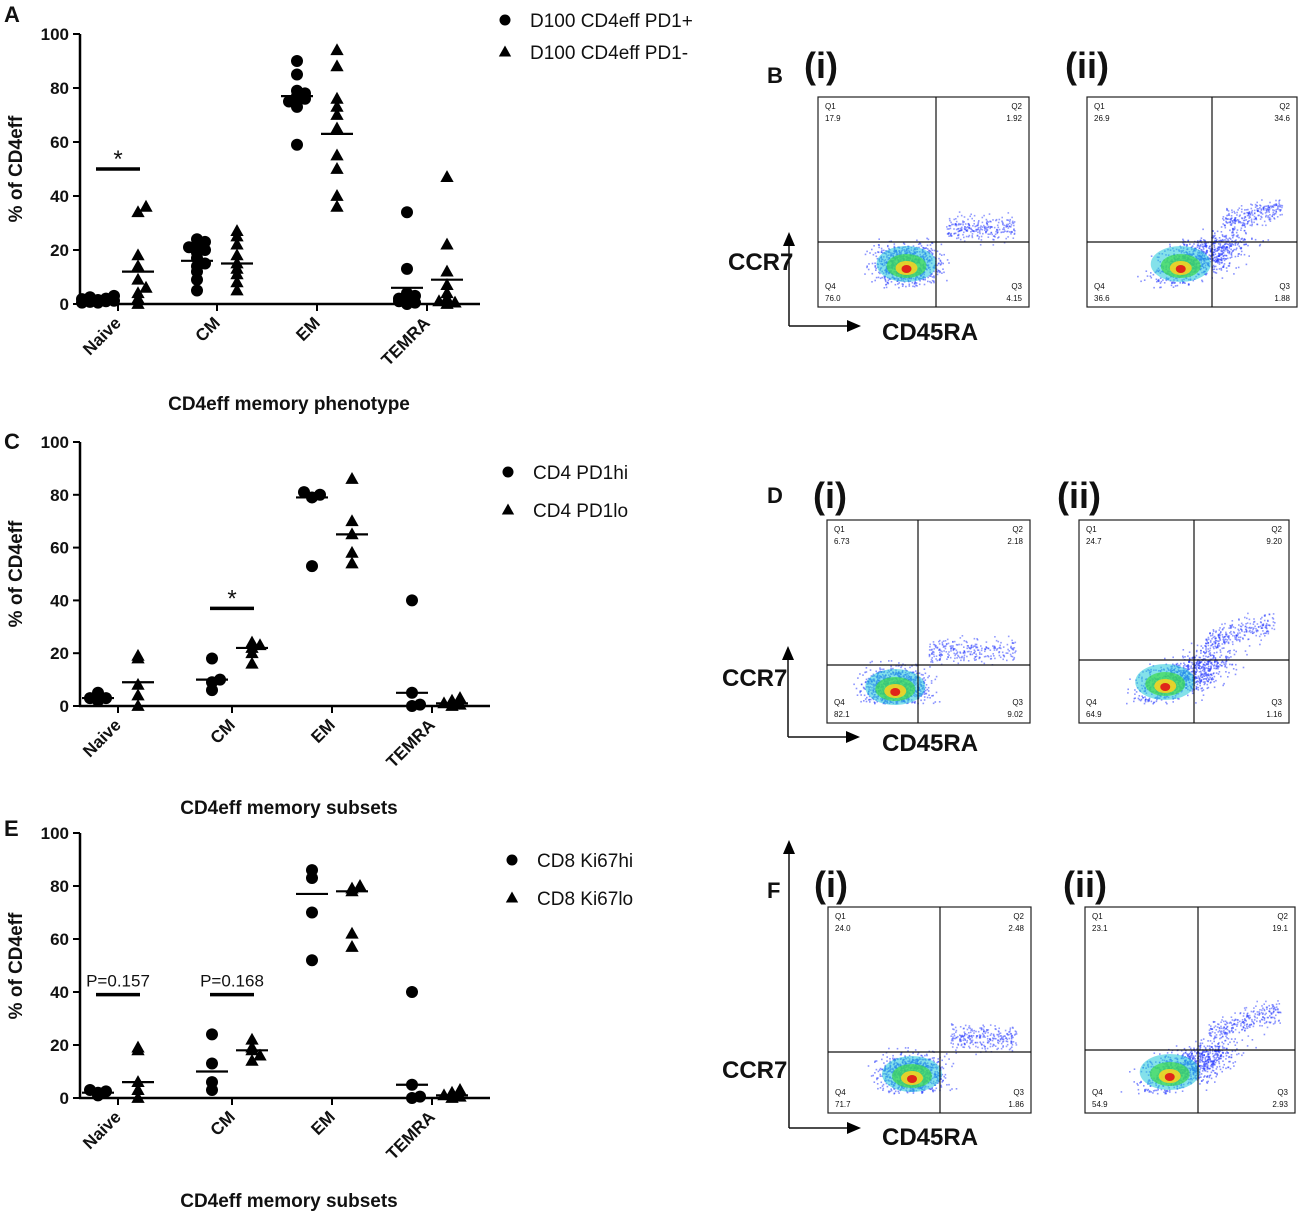  Describe the element at coordinates (930, 332) in the screenshot. I see `cd45ra-axis-label: CD45RA` at that location.